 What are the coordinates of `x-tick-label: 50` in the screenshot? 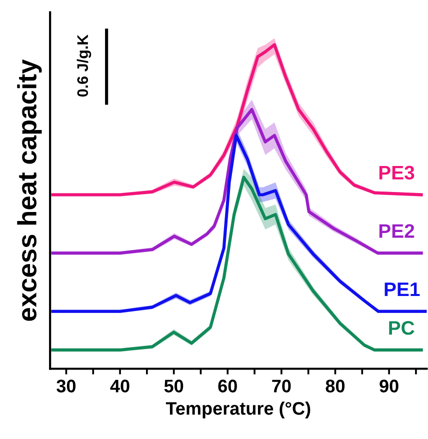 It's located at (174, 386).